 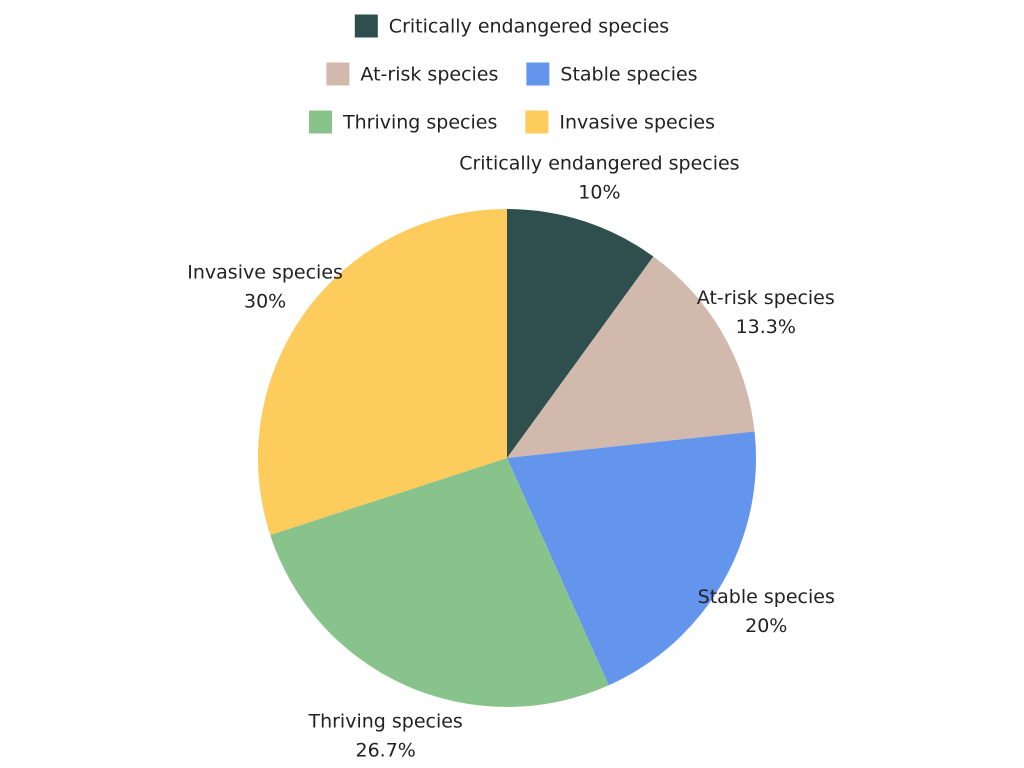 I want to click on slice-value-label: 26.7%, so click(x=385, y=750).